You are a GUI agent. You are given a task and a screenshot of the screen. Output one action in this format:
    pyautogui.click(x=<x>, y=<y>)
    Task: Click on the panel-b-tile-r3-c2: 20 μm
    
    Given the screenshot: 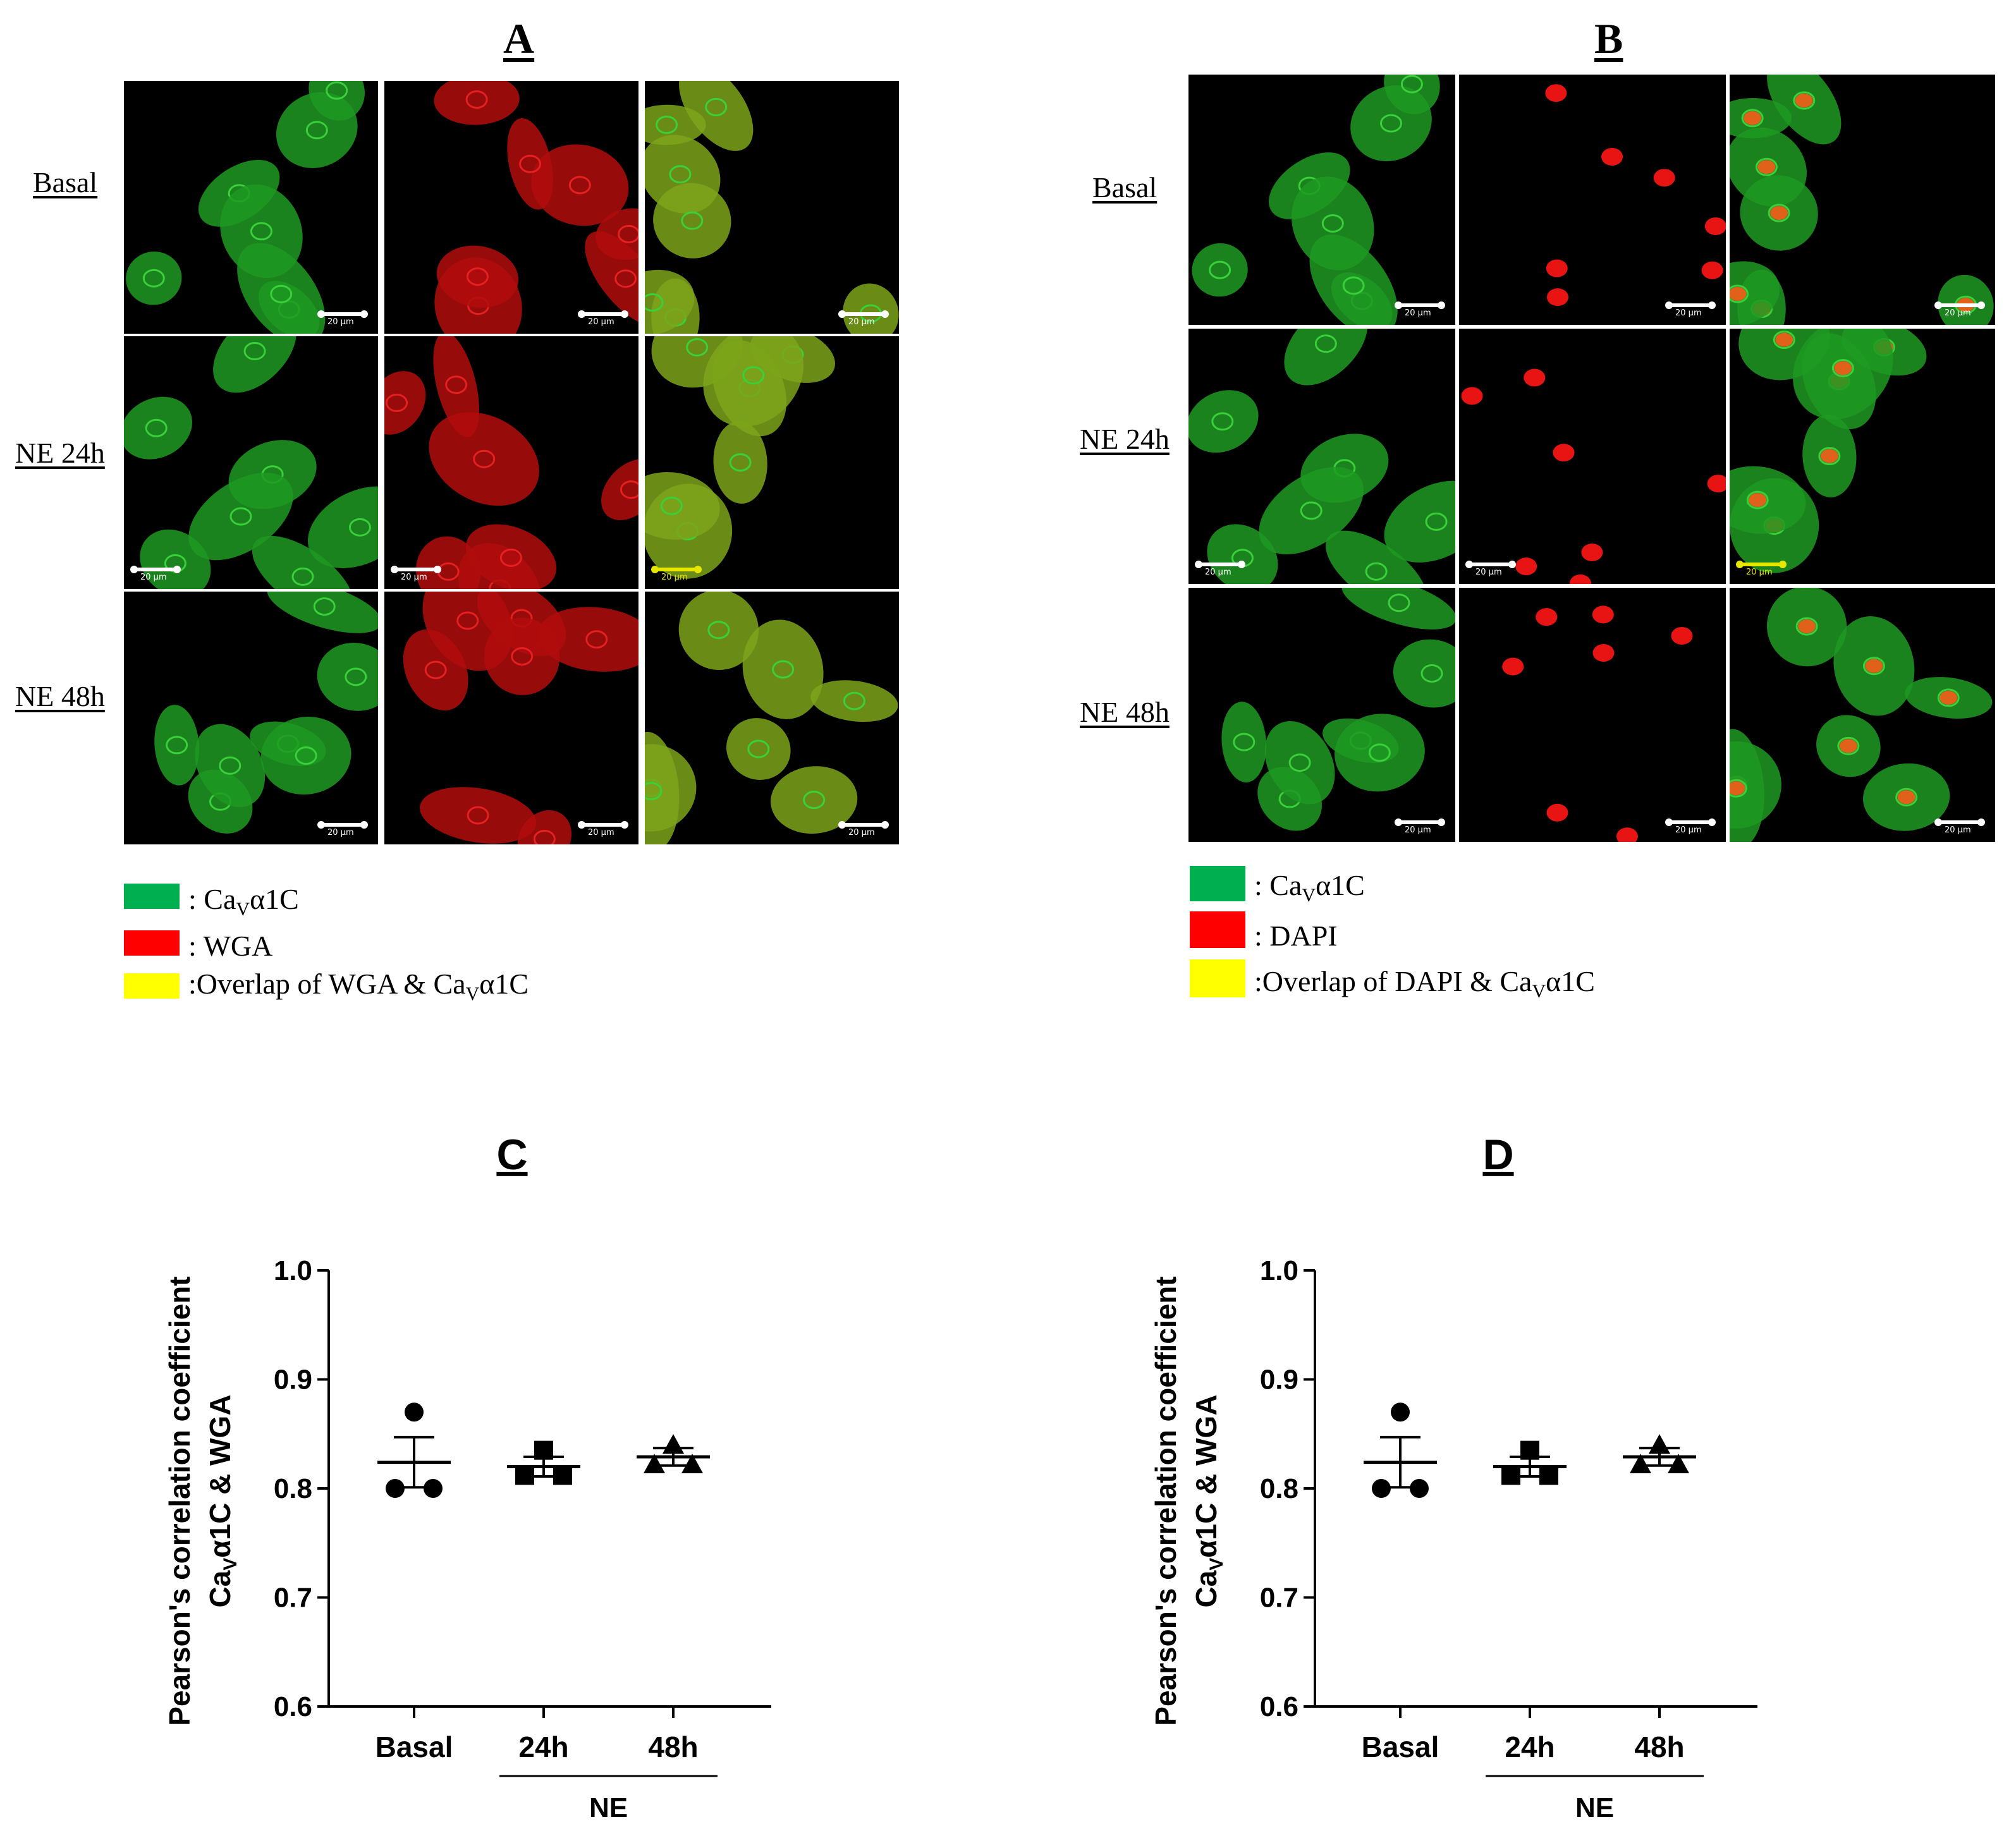 What is the action you would take?
    pyautogui.click(x=1592, y=715)
    